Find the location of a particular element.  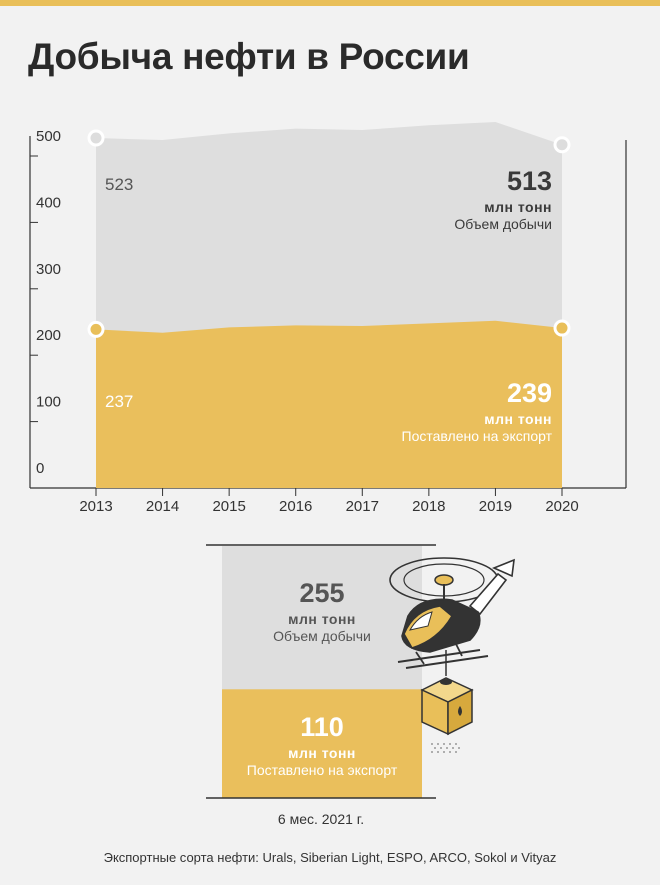

export-end-annotation: 239 млн тонн Поставлено на экспорт is located at coordinates (477, 411).